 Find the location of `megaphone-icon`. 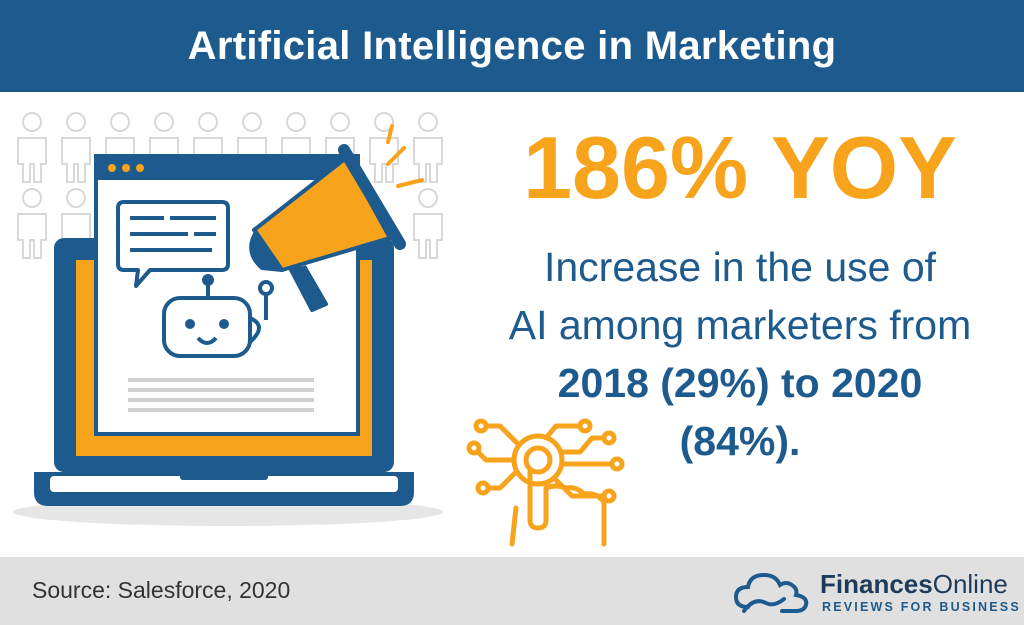

megaphone-icon is located at coordinates (336, 218).